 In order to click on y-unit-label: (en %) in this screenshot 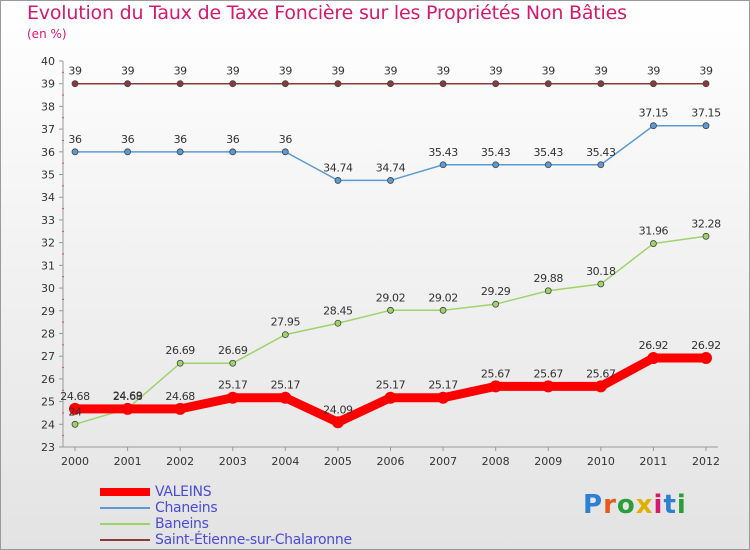, I will do `click(47, 34)`.